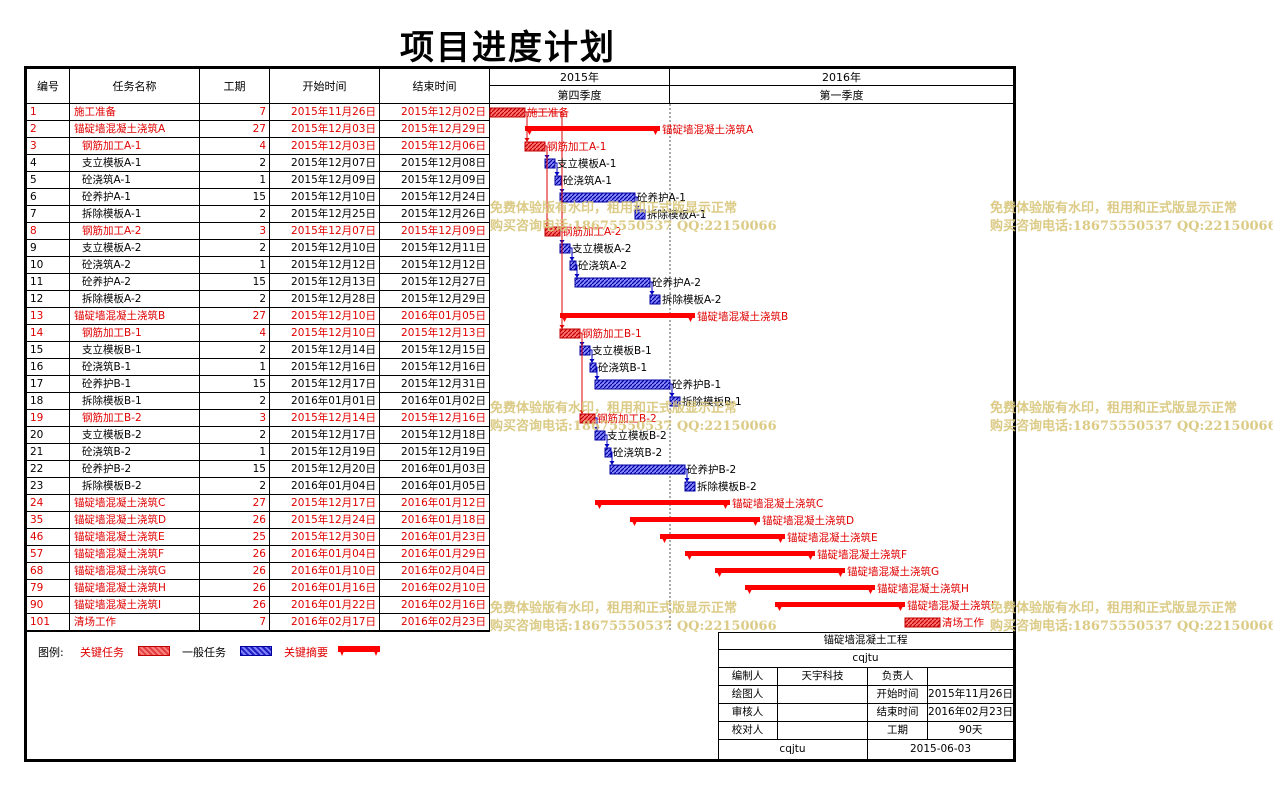 This screenshot has height=786, width=1273. What do you see at coordinates (135, 605) in the screenshot?
I see `task-cell-name: 锚碇墙混凝土浇筑I` at bounding box center [135, 605].